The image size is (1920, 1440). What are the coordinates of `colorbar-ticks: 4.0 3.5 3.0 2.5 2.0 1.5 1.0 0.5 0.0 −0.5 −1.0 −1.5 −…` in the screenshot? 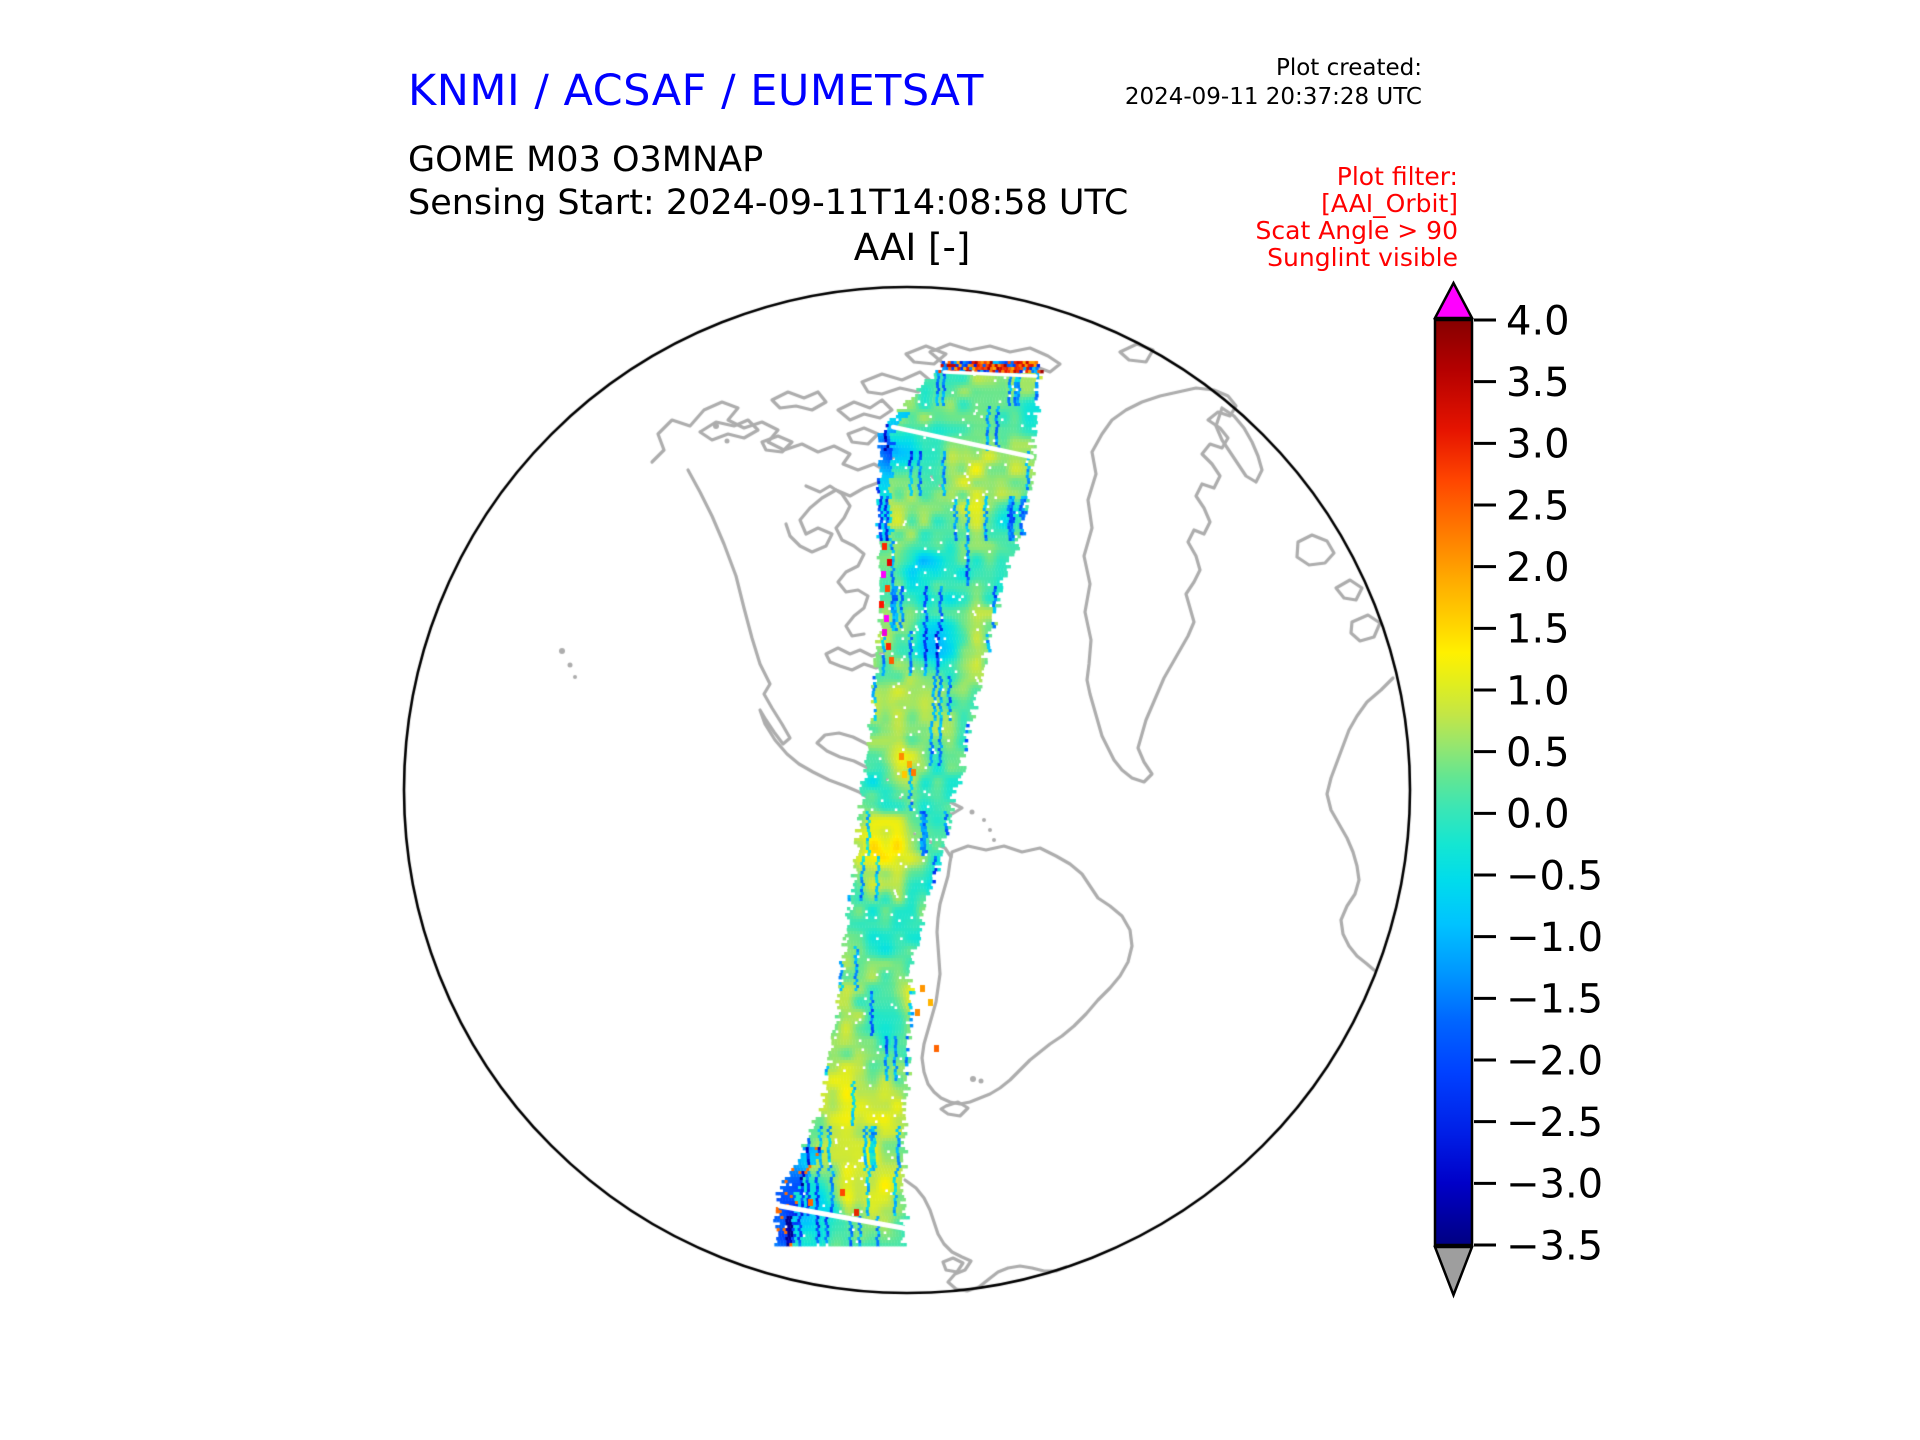 It's located at (1538, 783).